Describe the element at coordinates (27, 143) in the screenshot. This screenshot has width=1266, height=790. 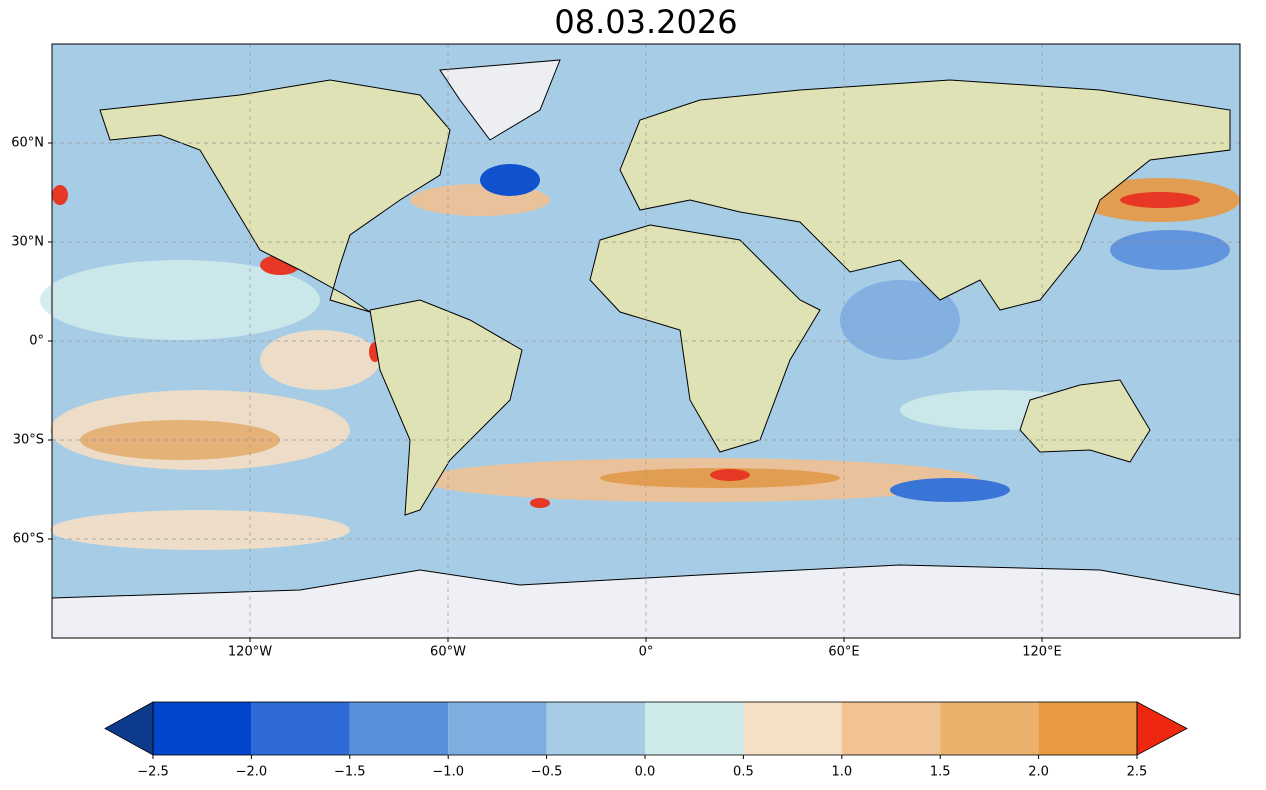
I see `y-tick-label: 60°N` at that location.